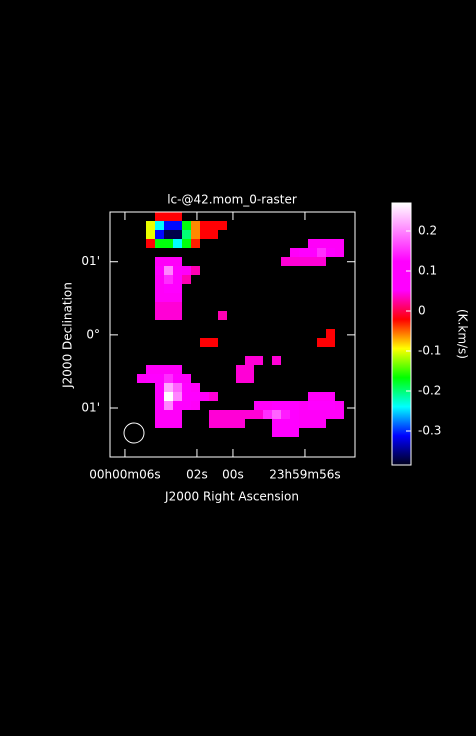 The width and height of the screenshot is (476, 736). I want to click on colorbar-tick-label: -0.2, so click(429, 391).